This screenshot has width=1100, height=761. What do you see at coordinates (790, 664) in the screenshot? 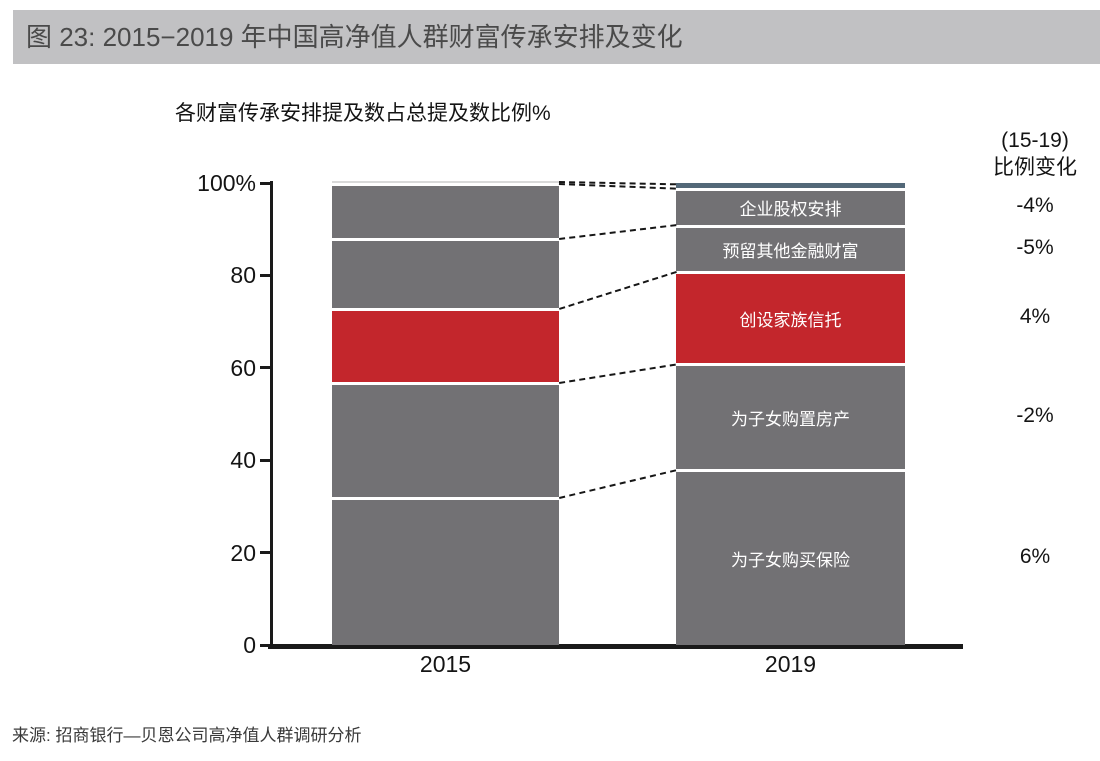
I see `x-category-label: 2019` at bounding box center [790, 664].